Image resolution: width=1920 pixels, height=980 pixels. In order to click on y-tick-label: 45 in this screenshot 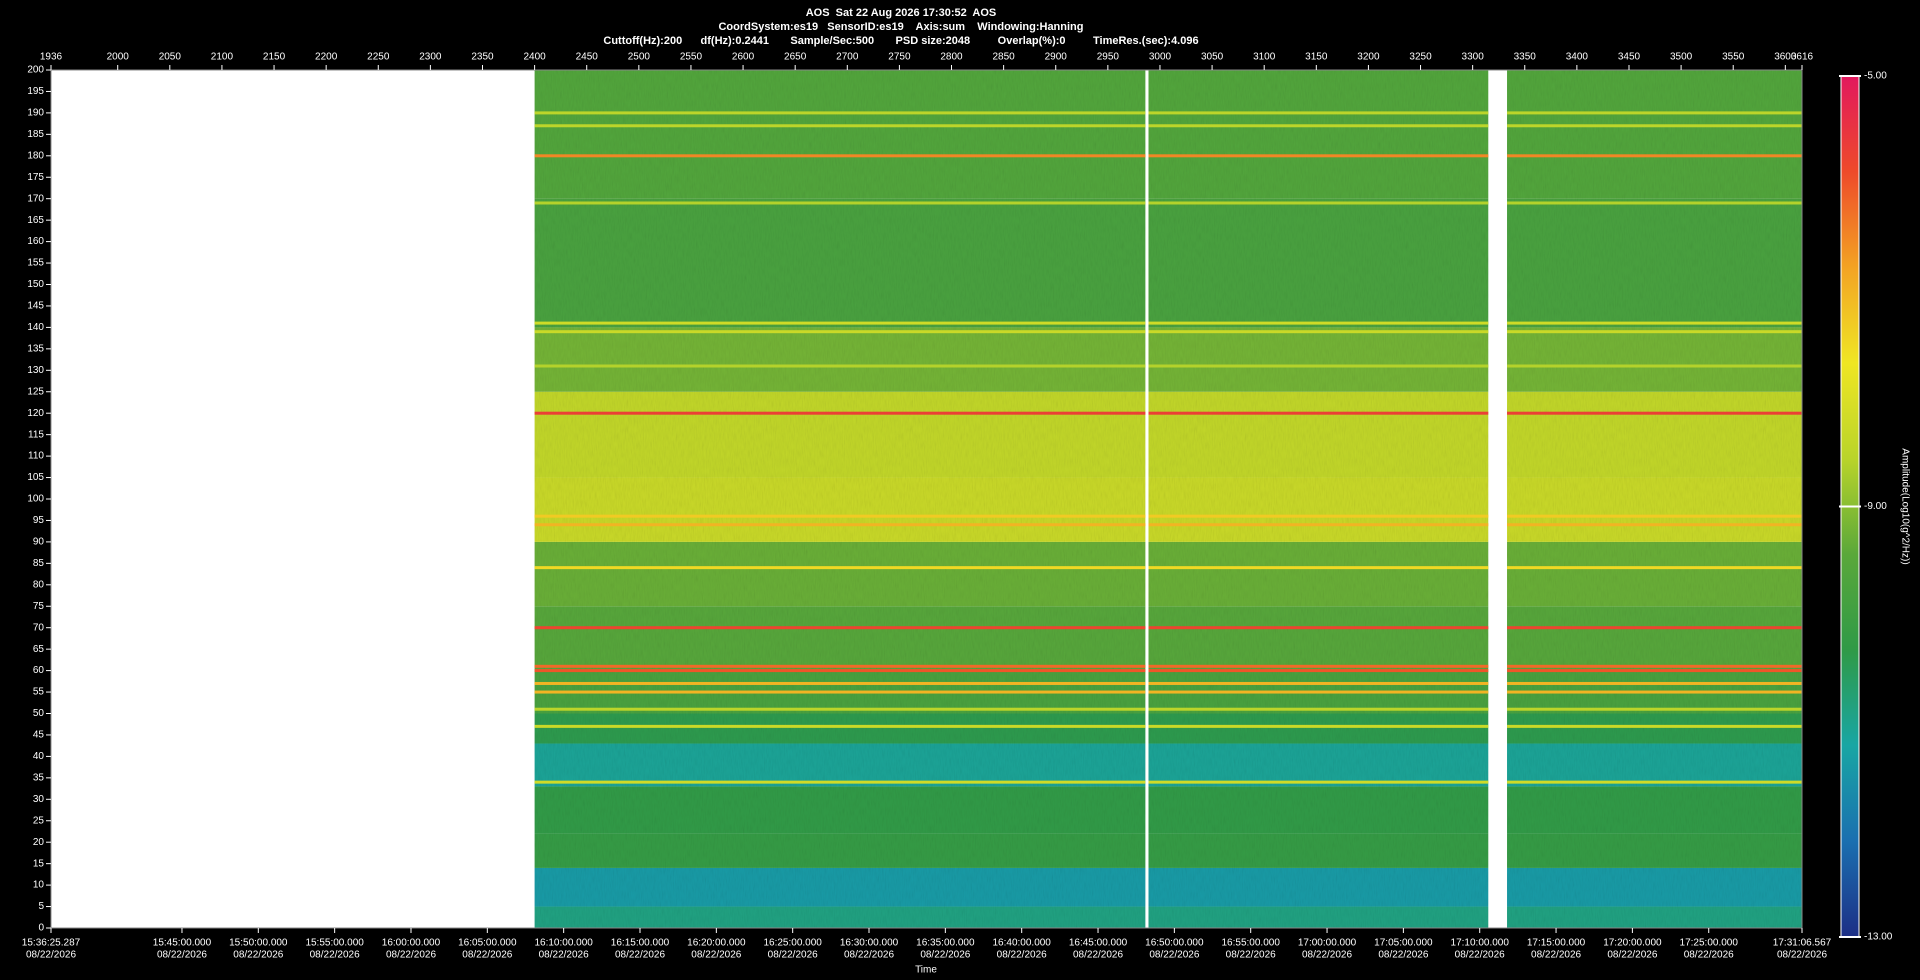, I will do `click(39, 735)`.